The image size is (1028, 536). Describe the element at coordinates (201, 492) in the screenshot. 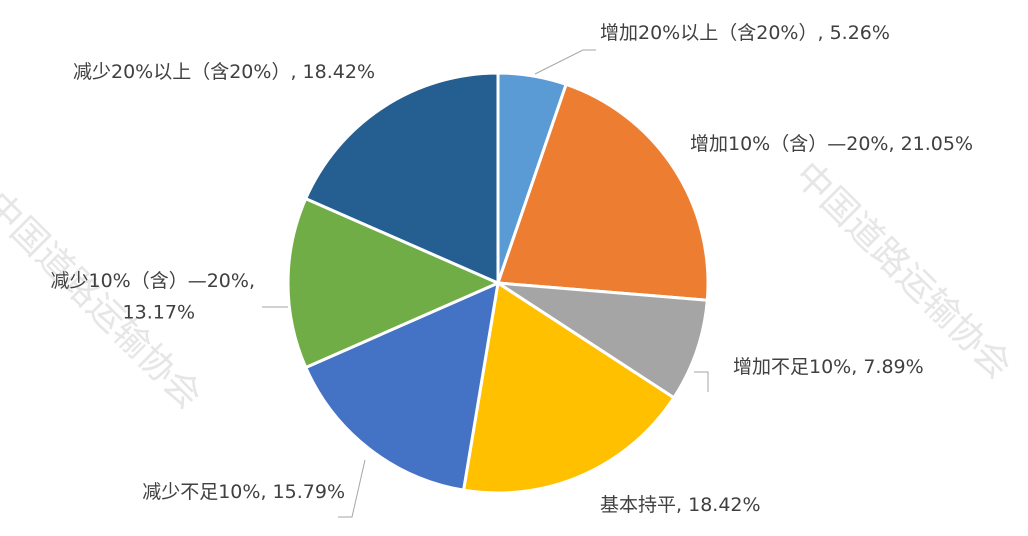

I see `category-name: 减少不足10%` at that location.